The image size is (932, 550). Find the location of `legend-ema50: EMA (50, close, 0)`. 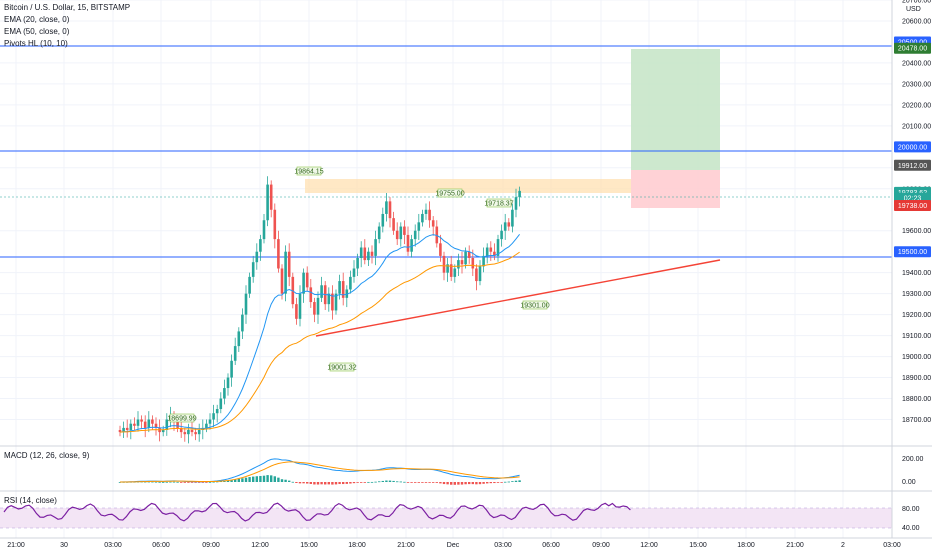

legend-ema50: EMA (50, close, 0) is located at coordinates (37, 31).